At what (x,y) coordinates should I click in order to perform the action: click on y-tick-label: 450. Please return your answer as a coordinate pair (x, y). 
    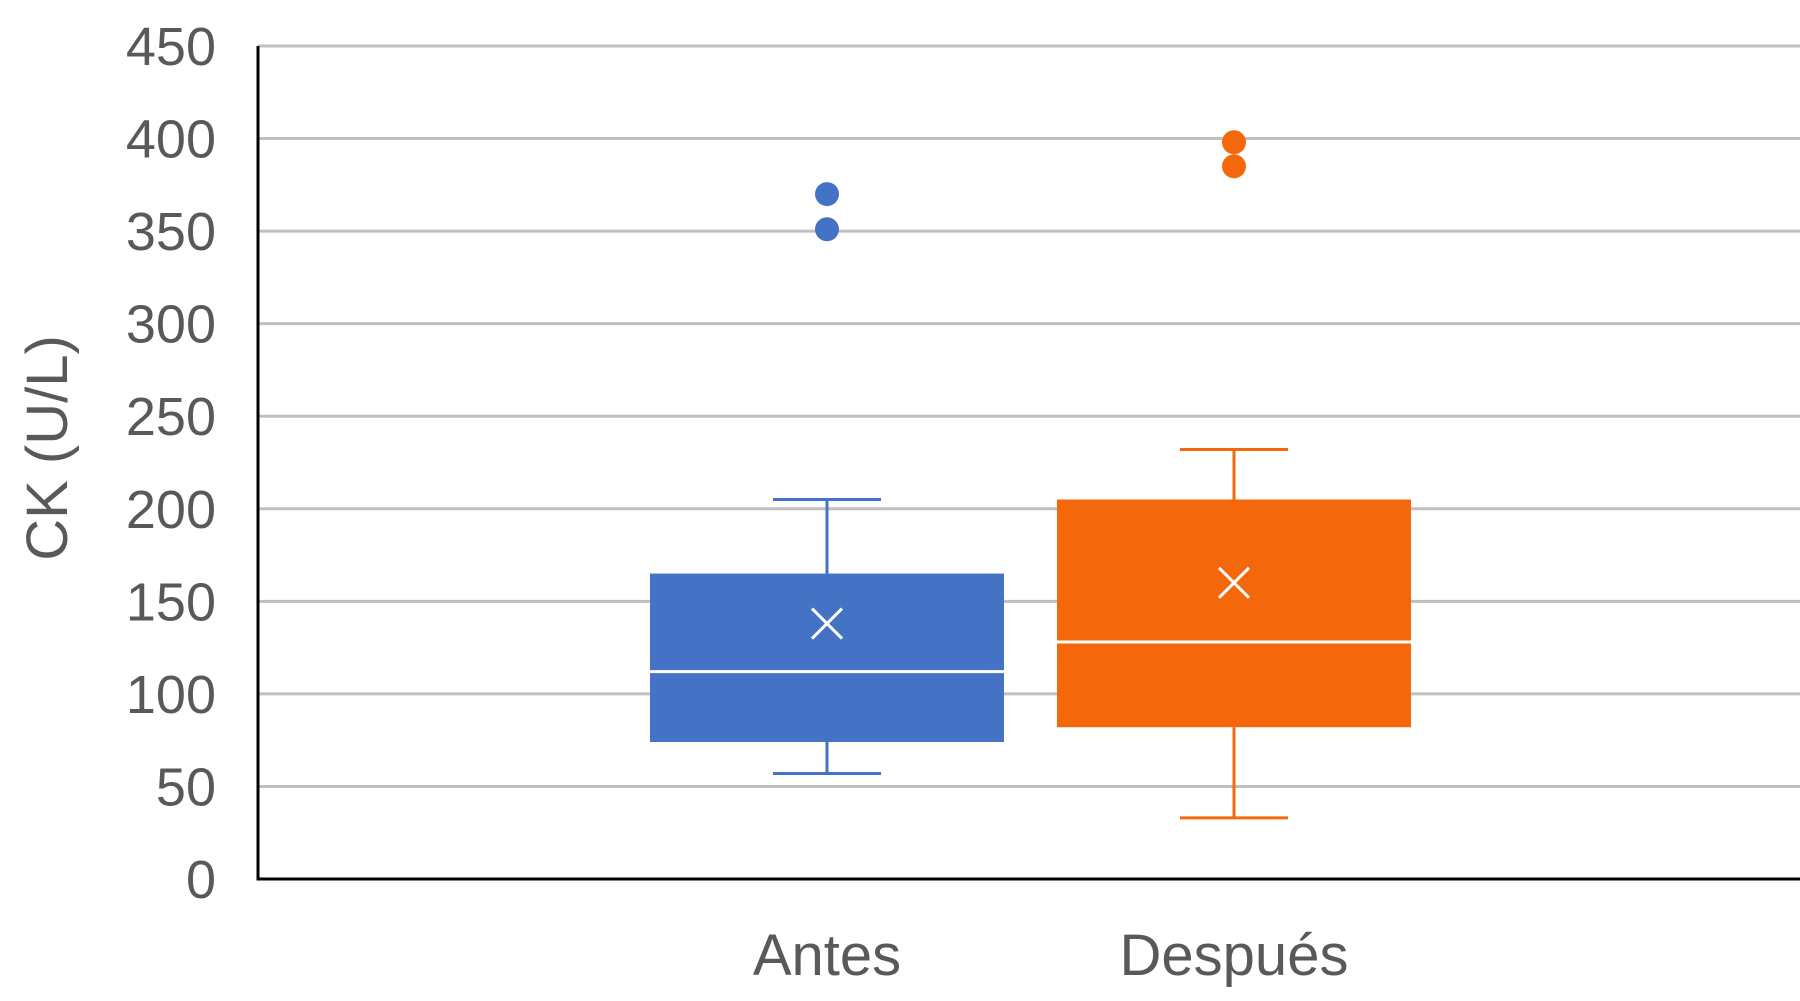
    Looking at the image, I should click on (171, 47).